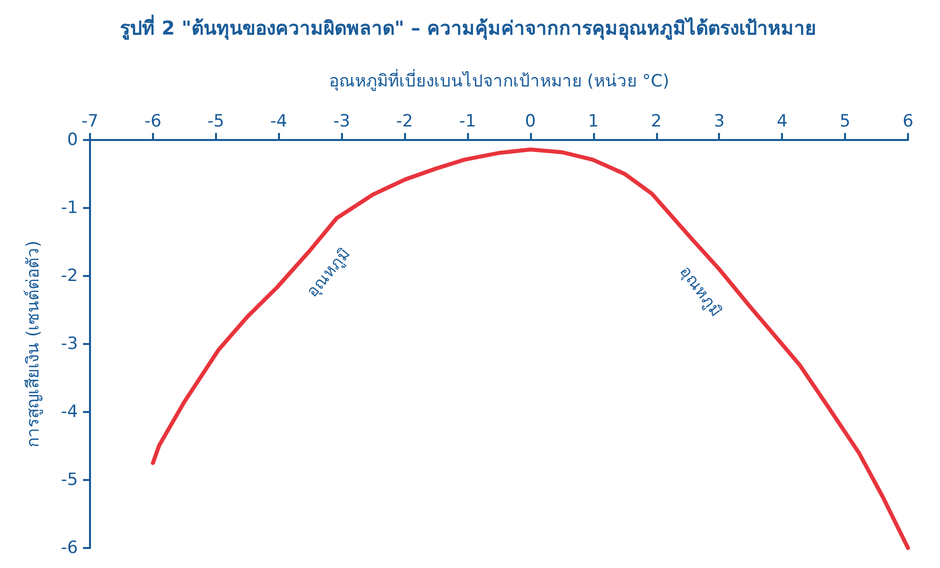 The width and height of the screenshot is (940, 568). What do you see at coordinates (69, 412) in the screenshot?
I see `y-tick-label: -4` at bounding box center [69, 412].